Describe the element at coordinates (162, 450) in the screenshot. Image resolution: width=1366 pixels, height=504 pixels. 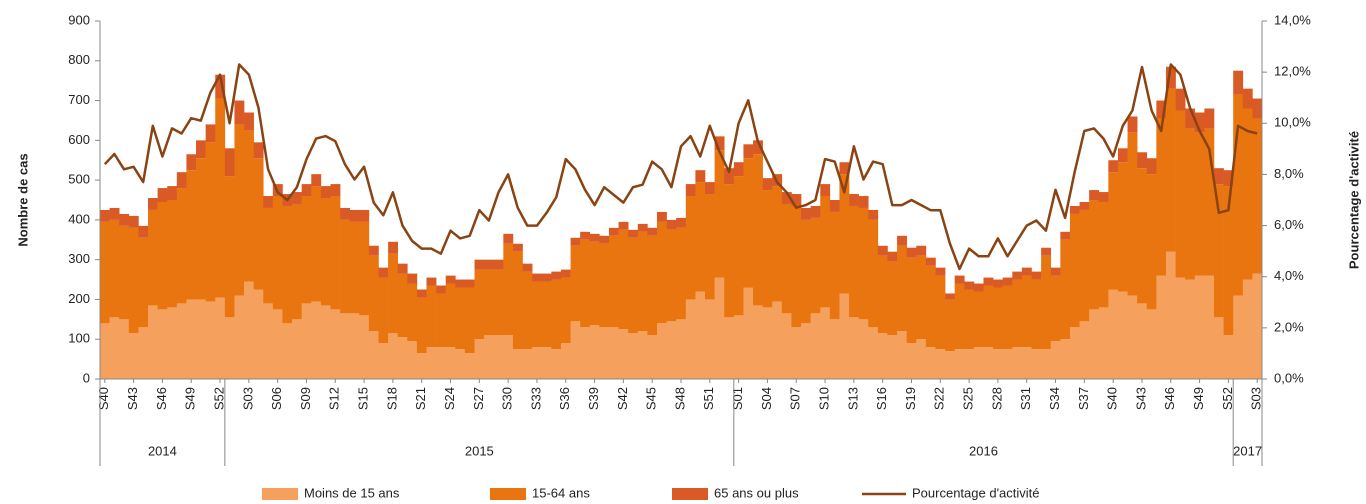
I see `group-label: 2014` at that location.